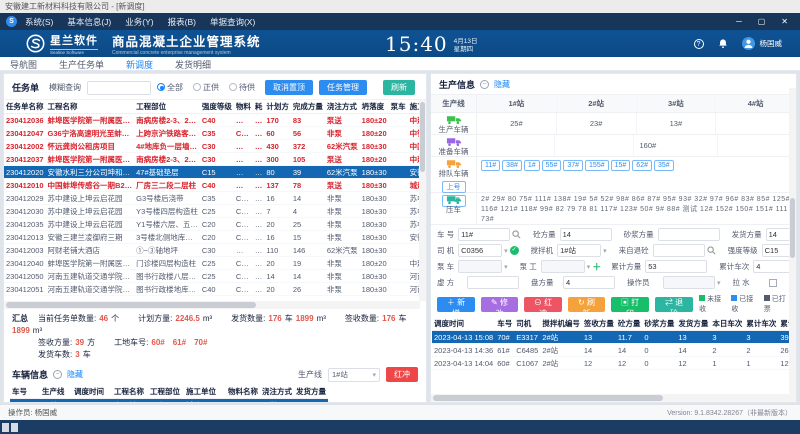 The width and height of the screenshot is (800, 434). I want to click on producing-vehicle: 25#, so click(517, 123).